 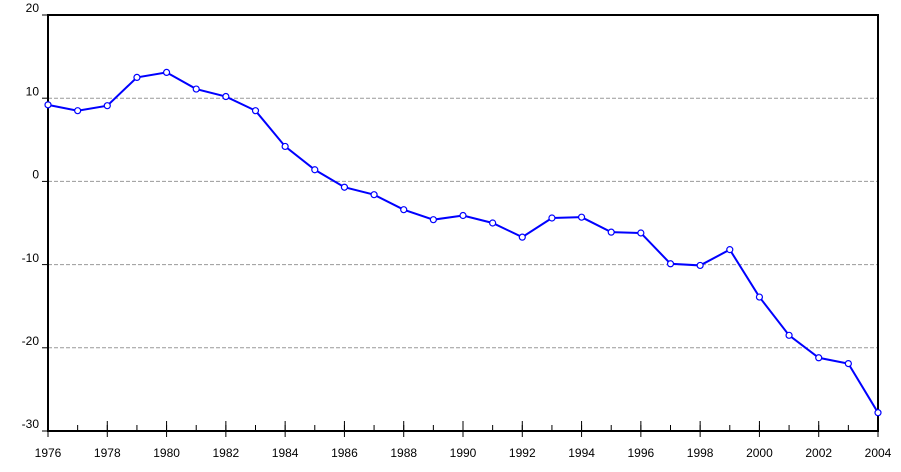 I want to click on x-tick-label: 1984, so click(x=285, y=453).